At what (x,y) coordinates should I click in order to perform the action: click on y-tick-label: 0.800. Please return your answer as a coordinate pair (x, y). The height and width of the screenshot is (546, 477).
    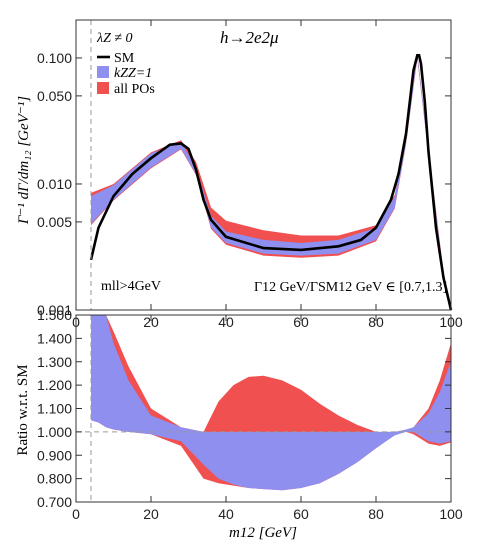
    Looking at the image, I should click on (54, 479).